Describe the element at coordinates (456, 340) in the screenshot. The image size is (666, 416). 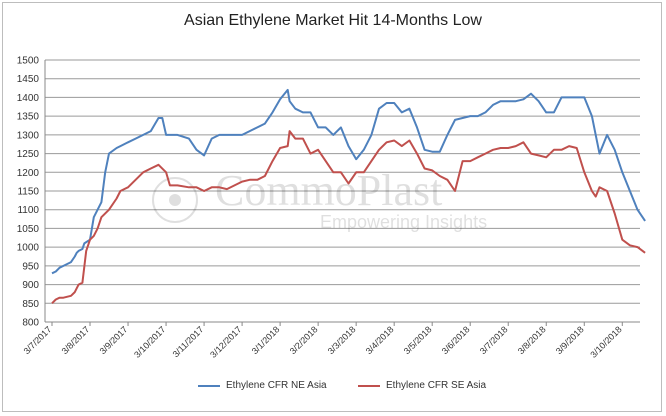
I see `x-tick-label: 3/6/2018` at that location.